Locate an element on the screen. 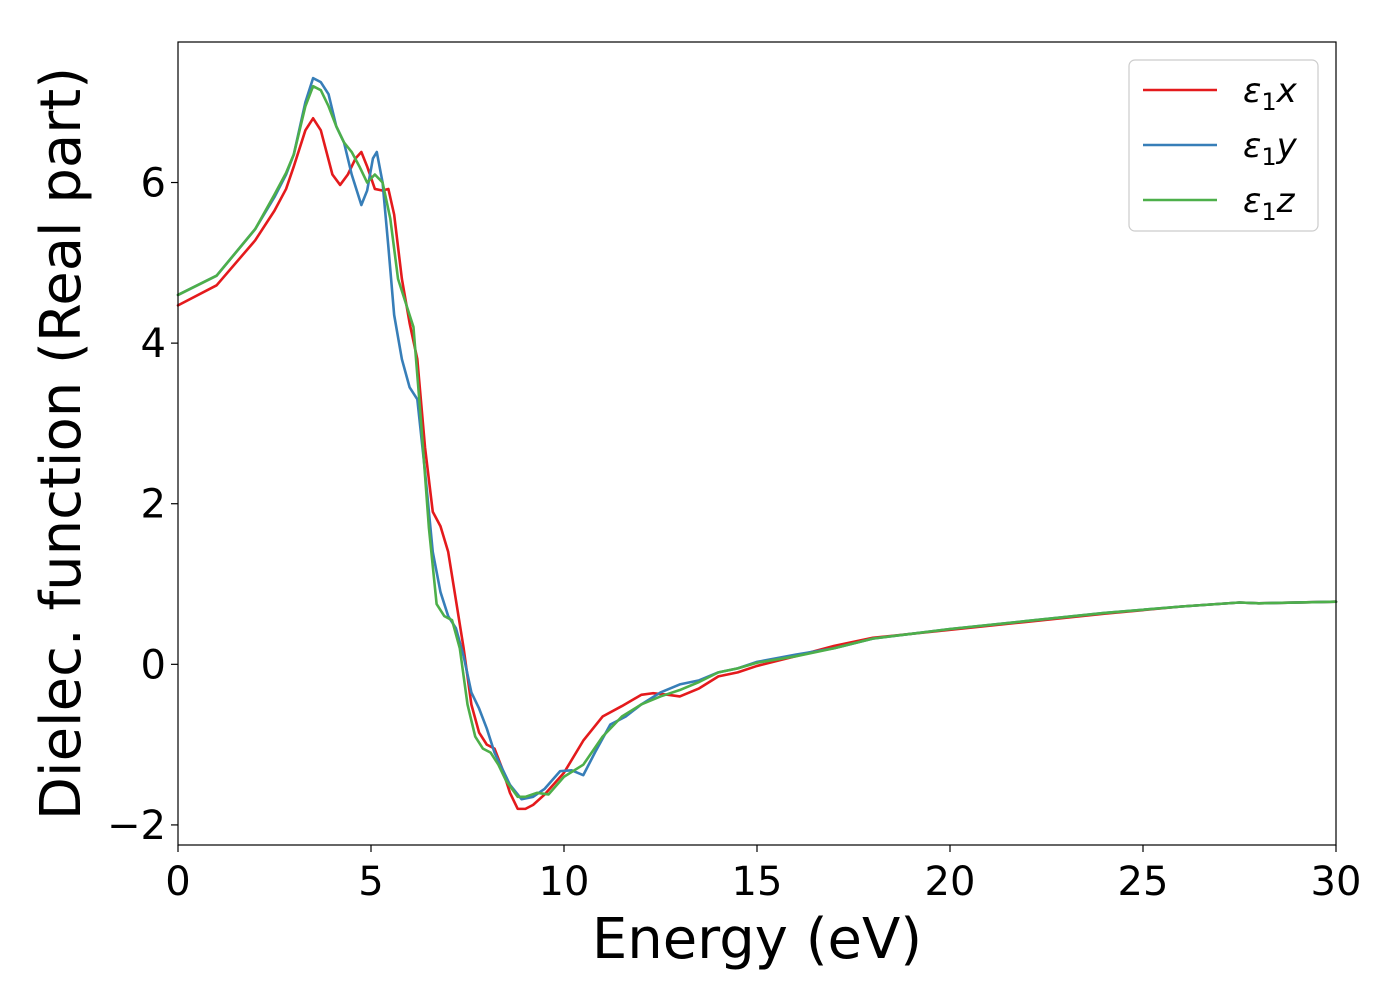 This screenshot has width=1400, height=1000. legend-item-x: ε1x is located at coordinates (1220, 93).